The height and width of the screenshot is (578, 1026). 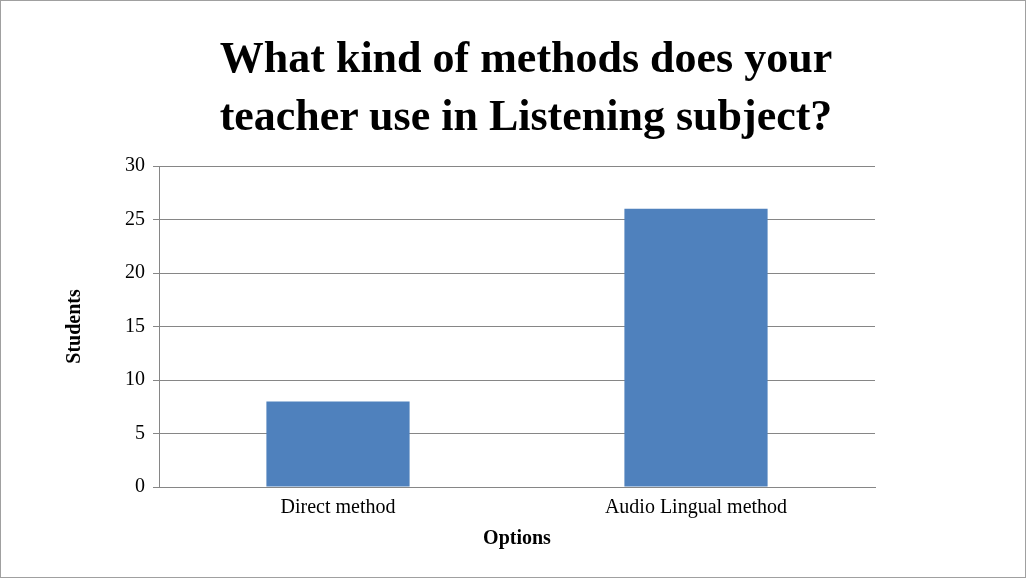 What do you see at coordinates (696, 507) in the screenshot?
I see `x-tick-label: Audio Lingual method` at bounding box center [696, 507].